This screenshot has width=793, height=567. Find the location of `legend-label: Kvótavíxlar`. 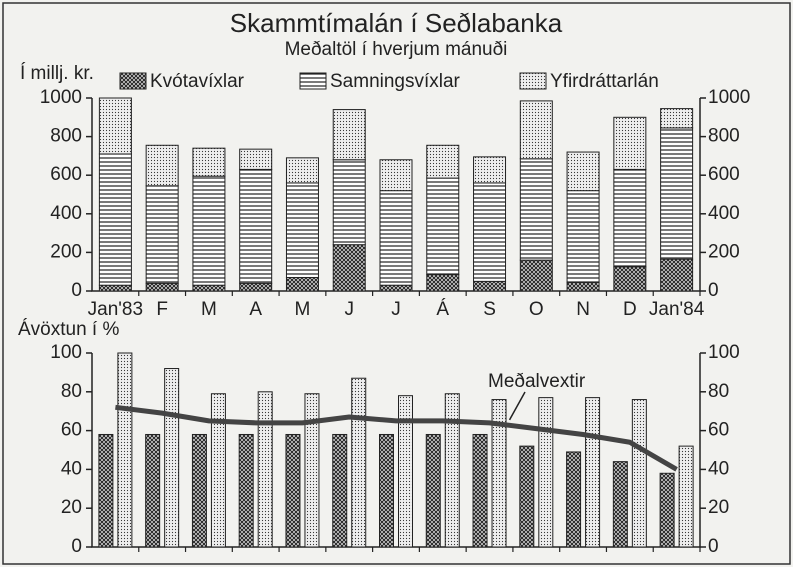

legend-label: Kvótavíxlar is located at coordinates (197, 81).